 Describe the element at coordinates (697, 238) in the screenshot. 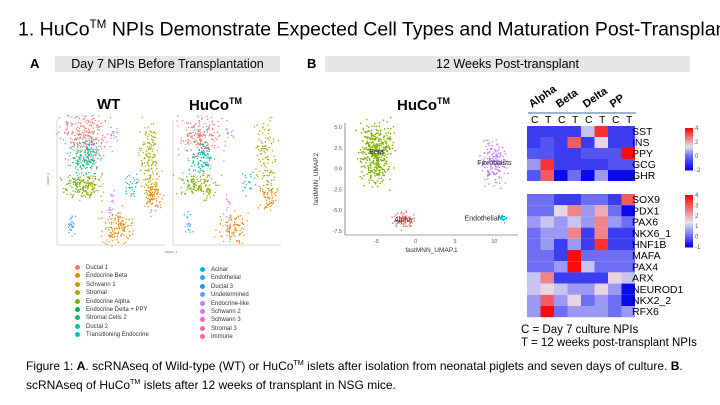

I see `colorbar-tick: 0` at that location.